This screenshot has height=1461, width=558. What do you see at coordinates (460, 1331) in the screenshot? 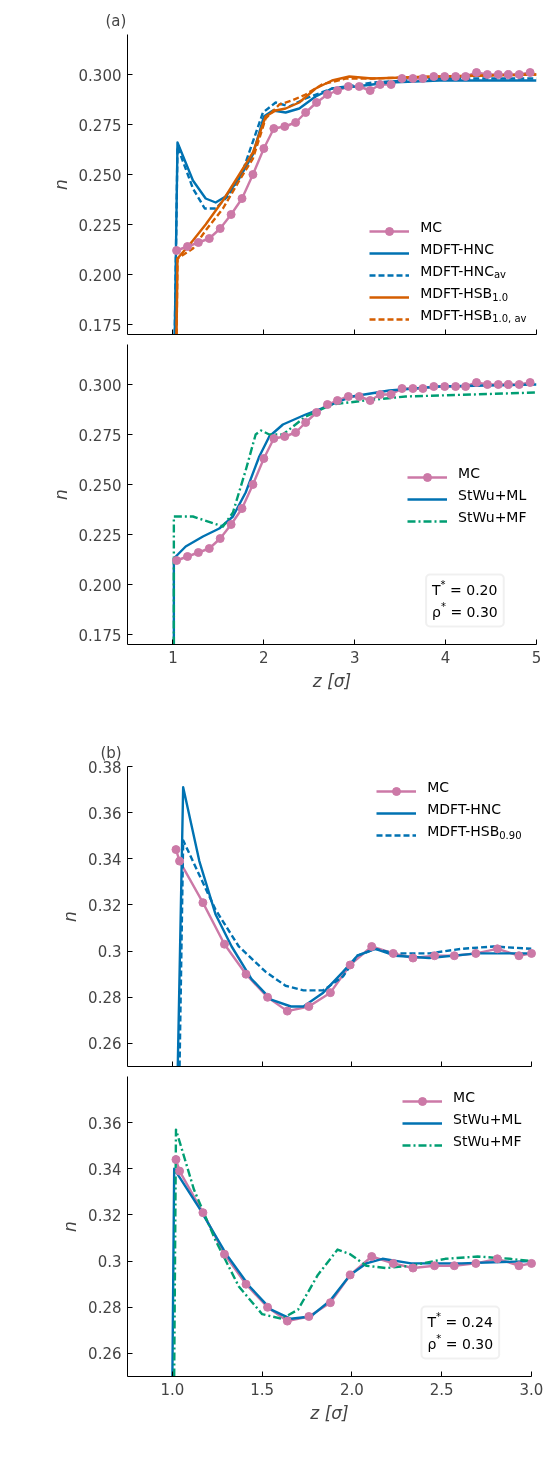
I see `annotation: T* = 0.24 ρ* = 0.30` at bounding box center [460, 1331].